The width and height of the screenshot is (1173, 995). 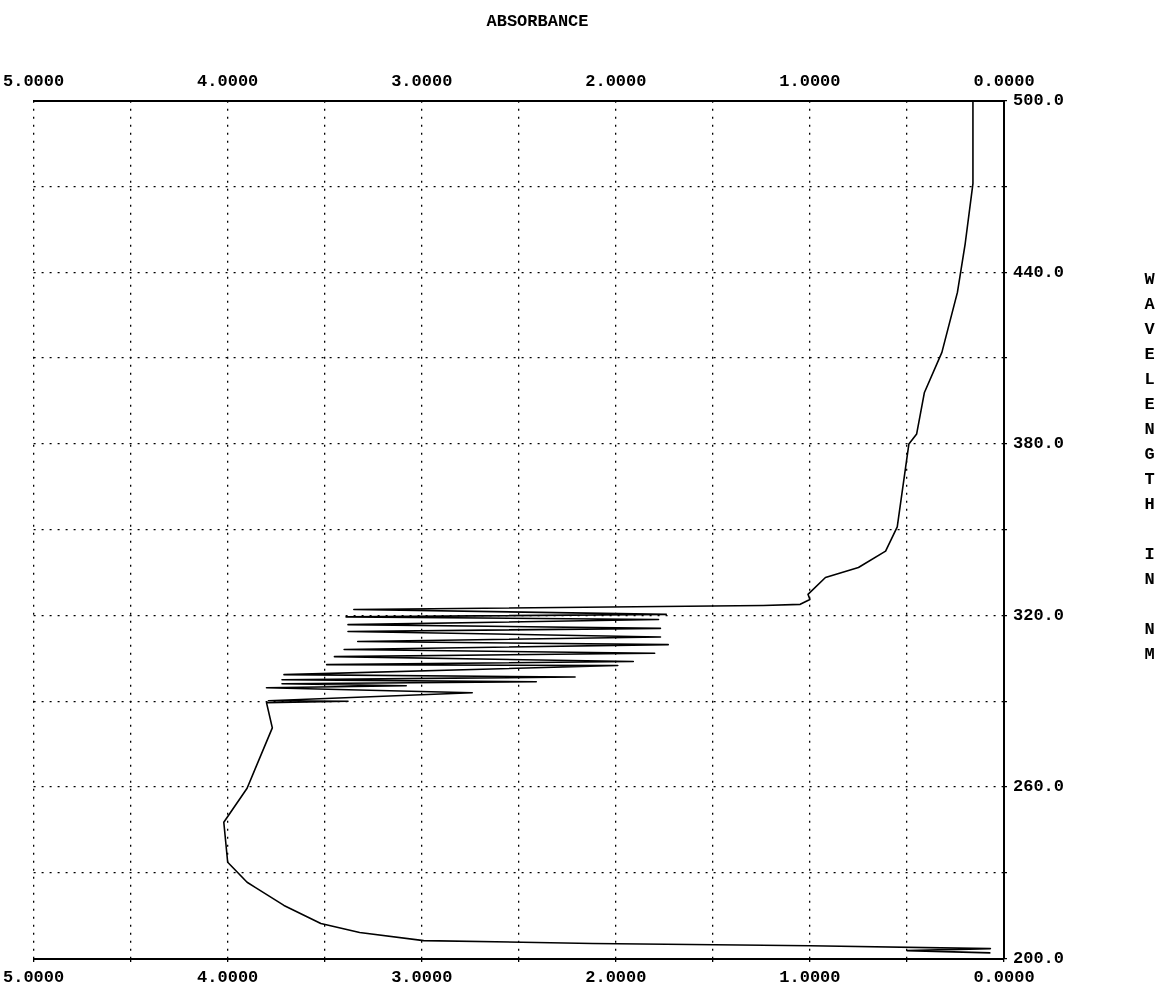 I want to click on y-axis-title: WAVELENGTH IN NM, so click(x=1149, y=470).